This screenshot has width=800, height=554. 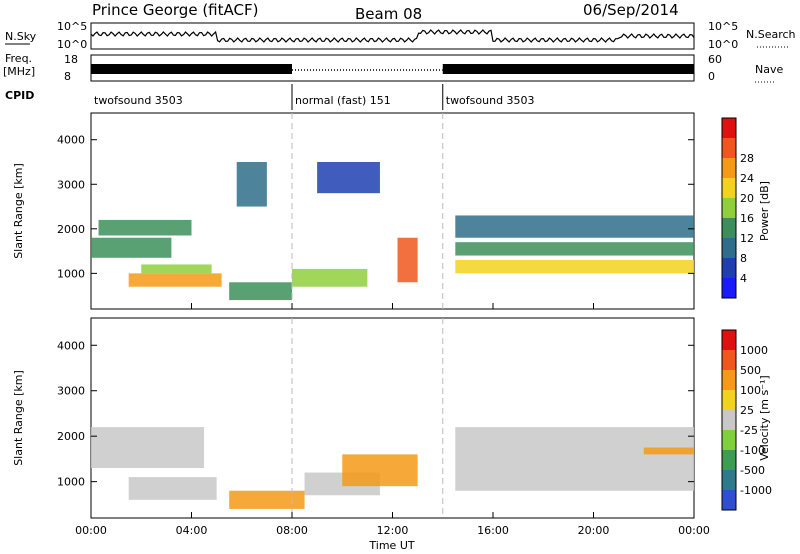 I want to click on velocity-colorbar-tick-label: -1000, so click(x=756, y=490).